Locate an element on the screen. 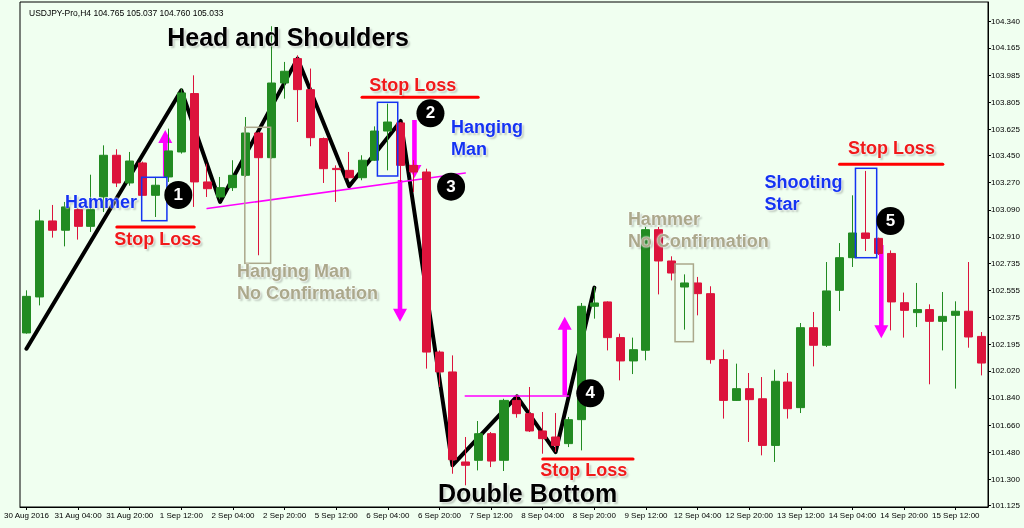 The height and width of the screenshot is (528, 1024). y-tick-label: 102.195 is located at coordinates (1006, 345).